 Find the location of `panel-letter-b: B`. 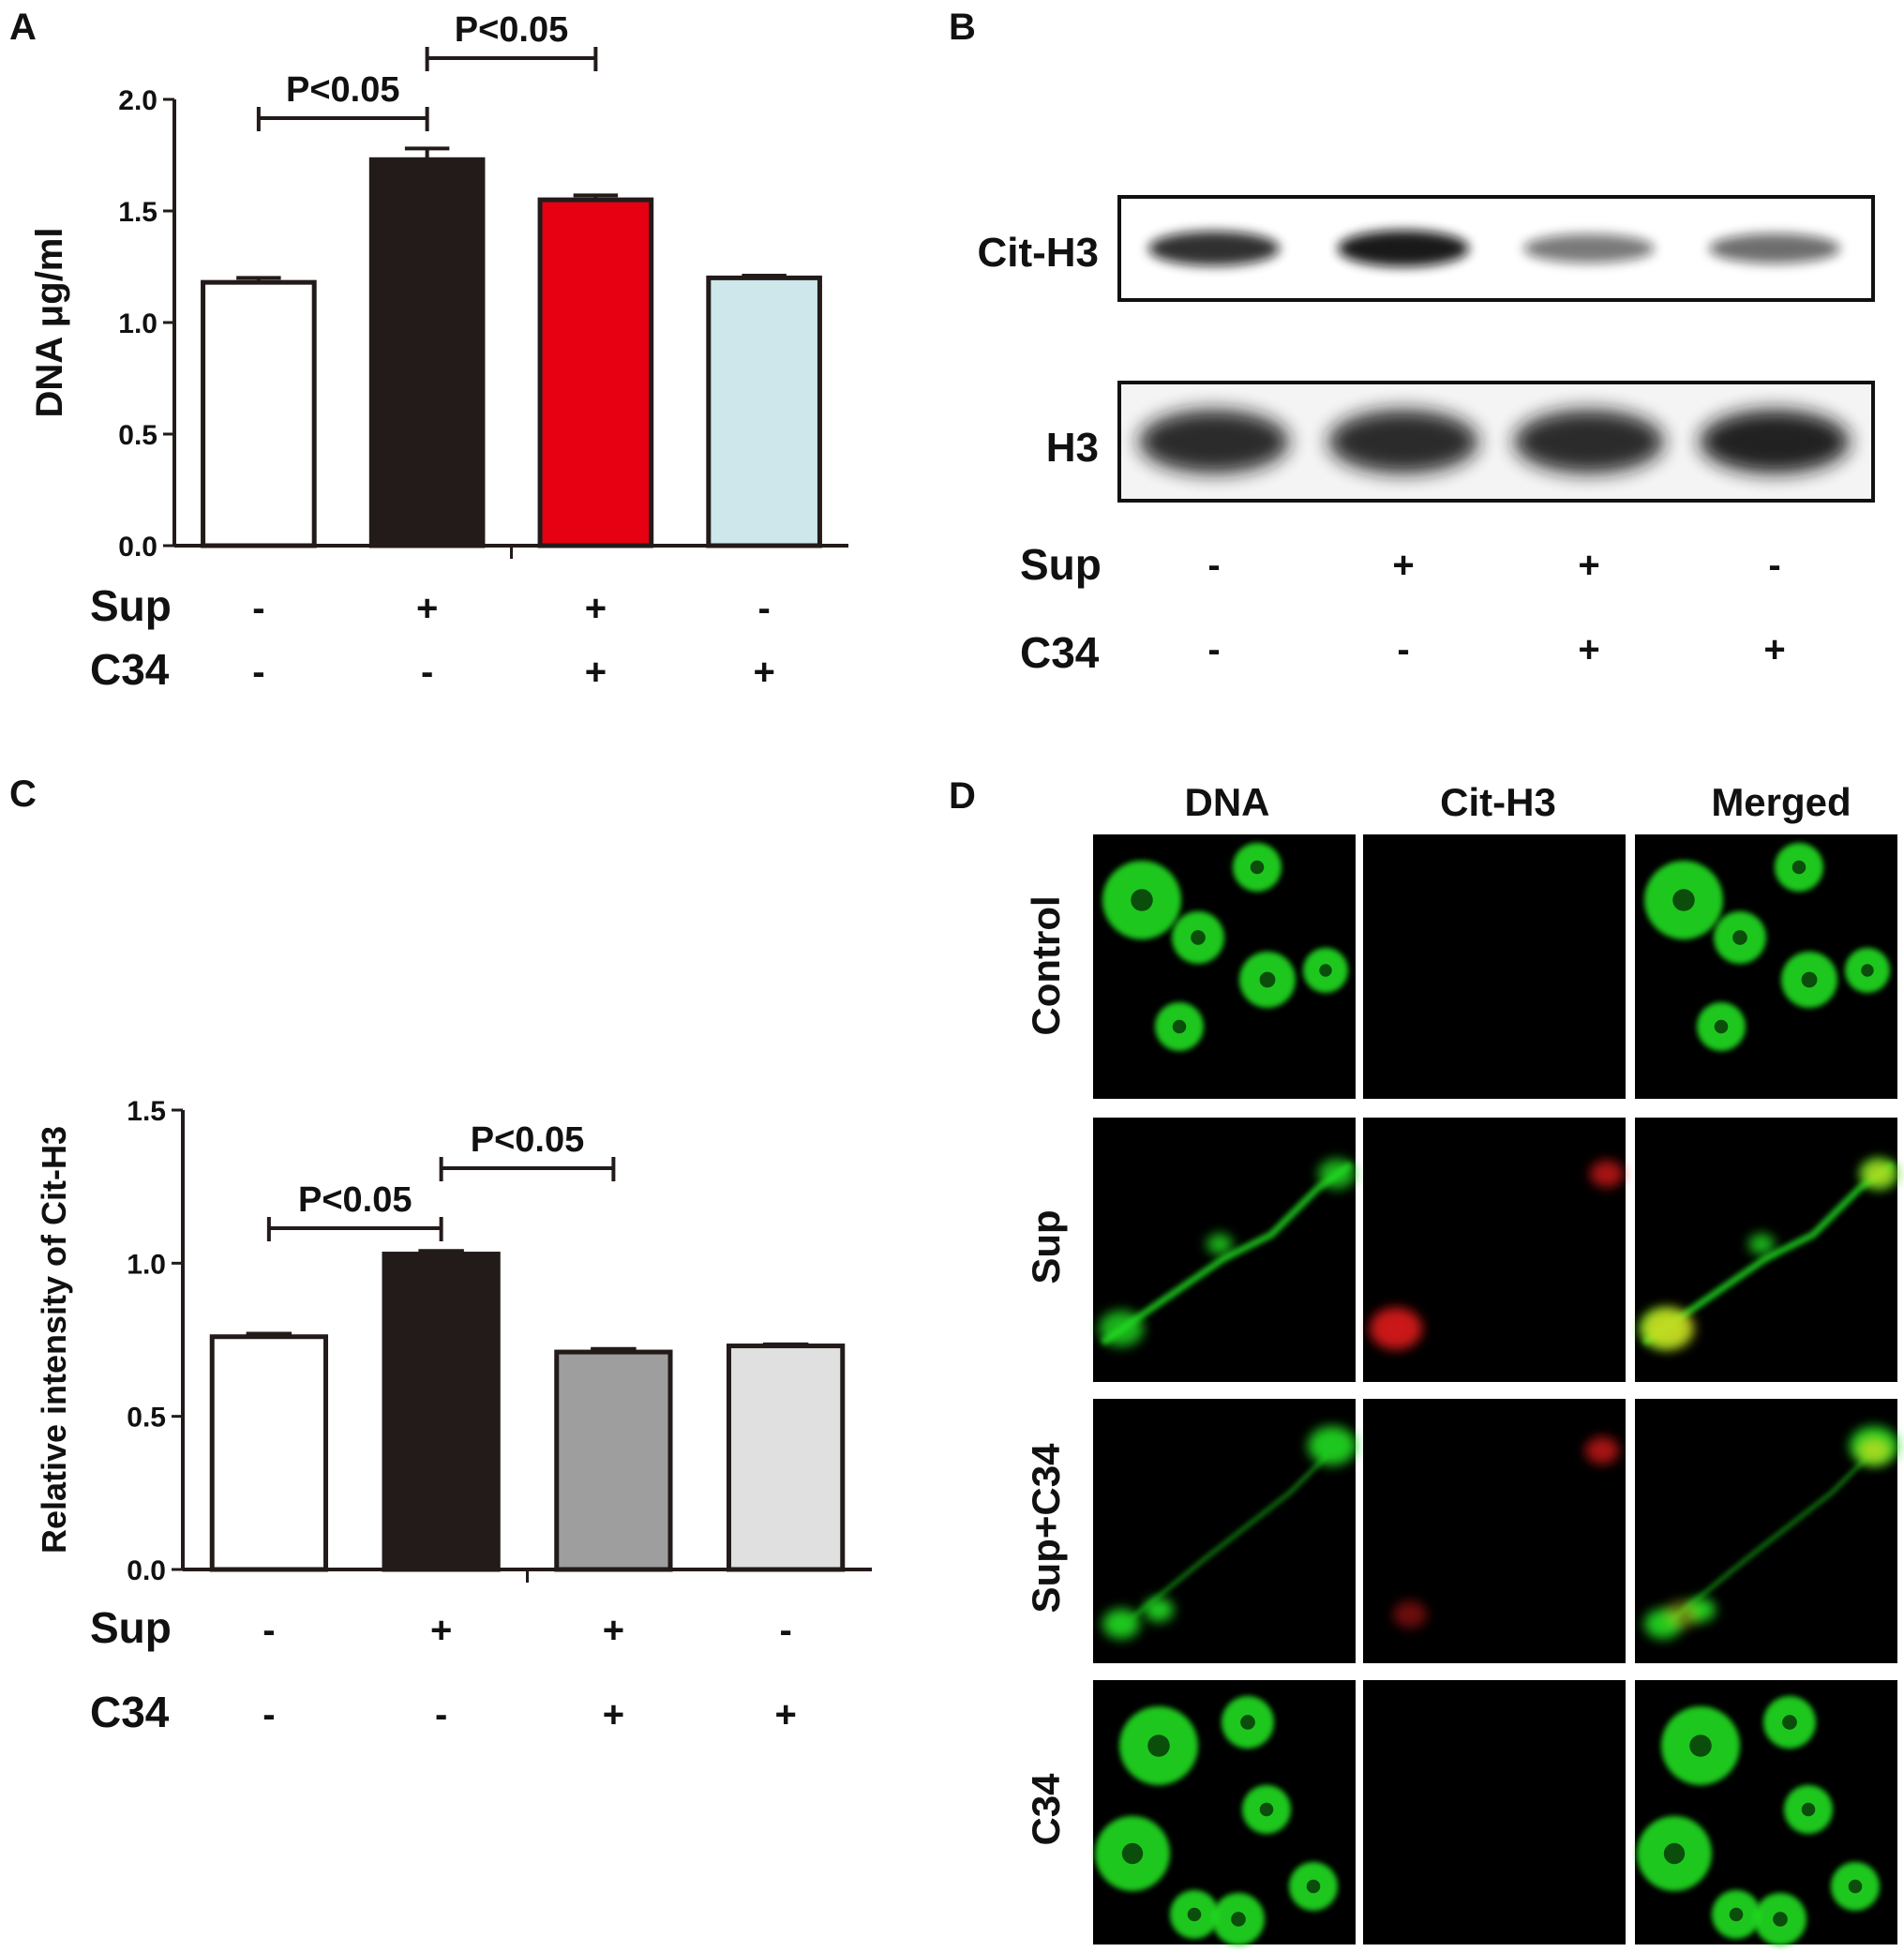

panel-letter-b: B is located at coordinates (962, 27).